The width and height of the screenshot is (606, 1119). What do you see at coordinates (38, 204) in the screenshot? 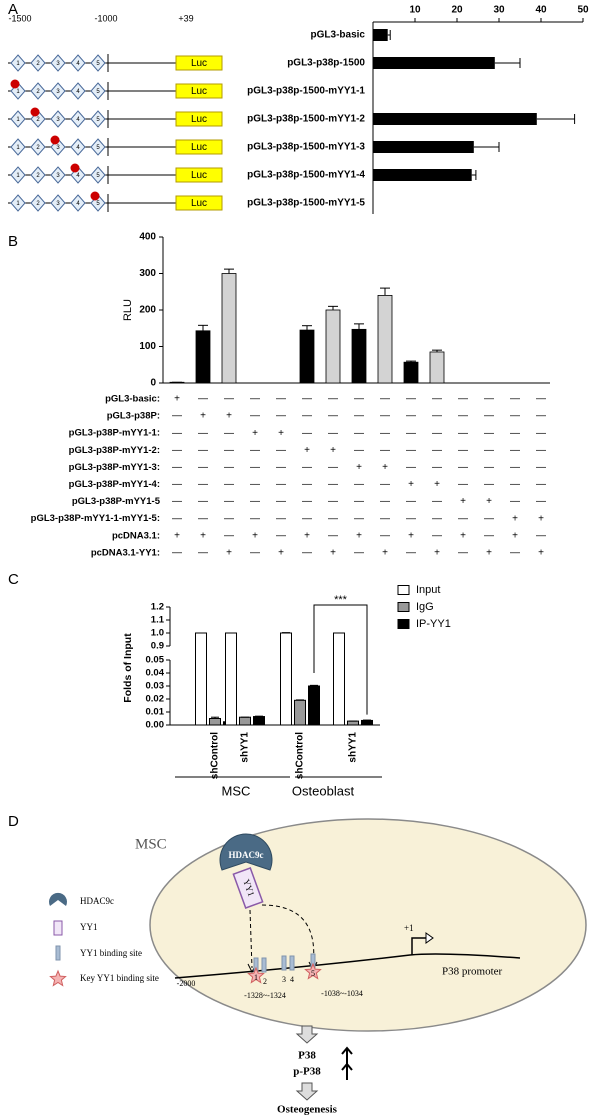
I see `site-number: 2` at bounding box center [38, 204].